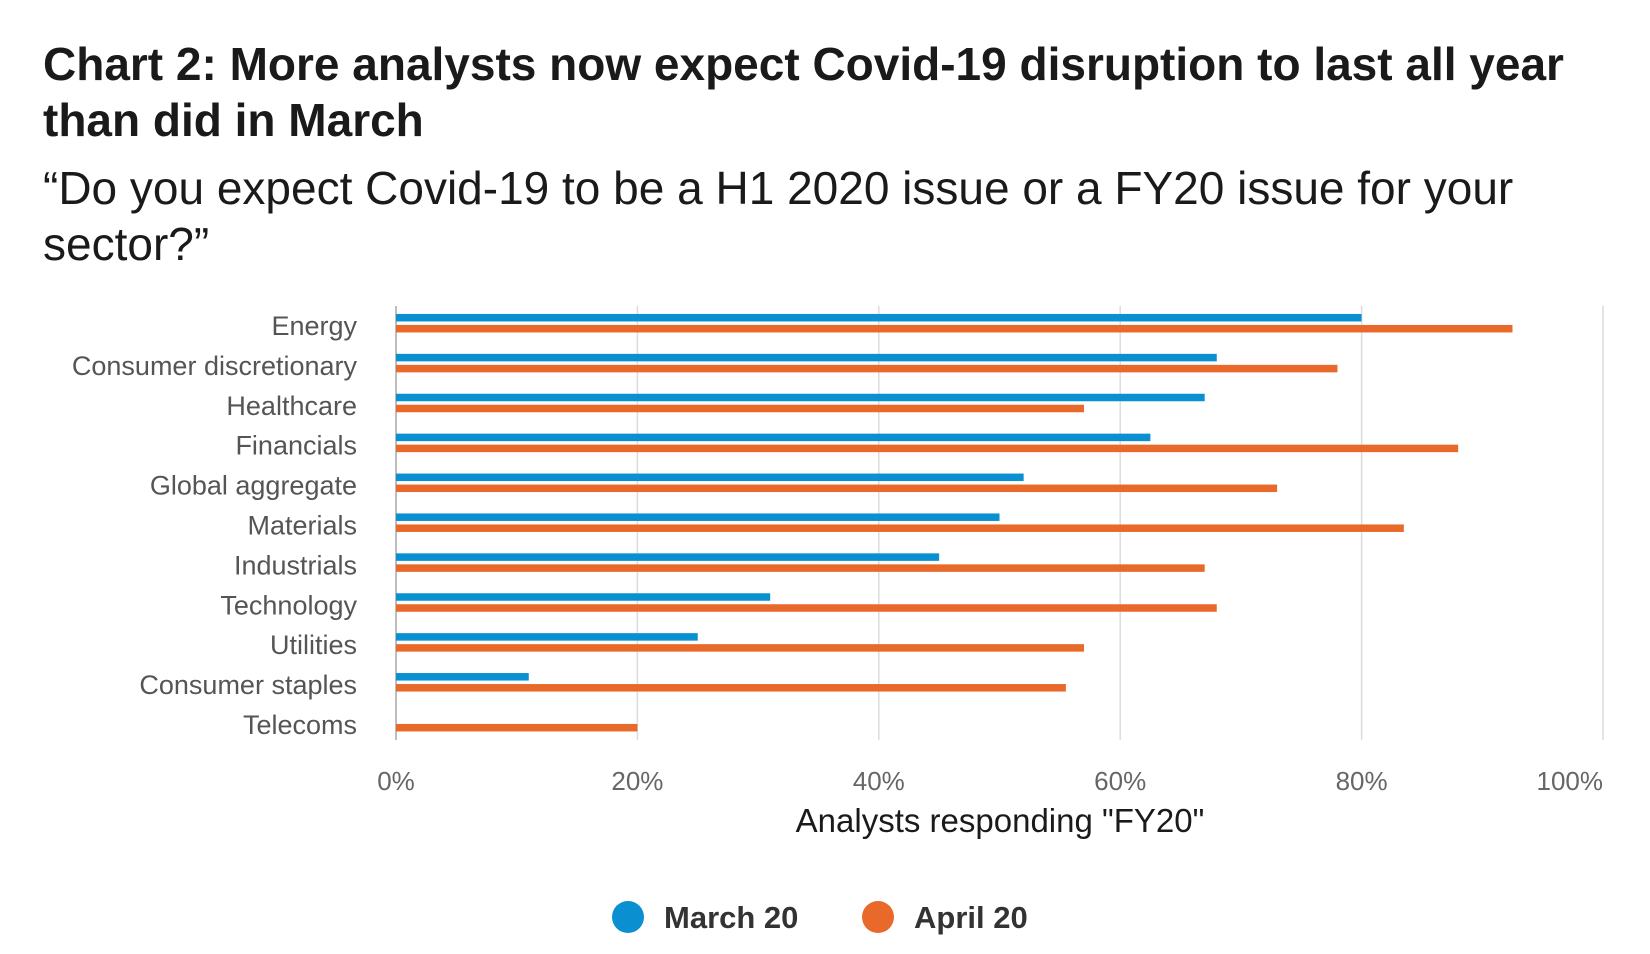 This screenshot has height=954, width=1650. I want to click on category-label: Consumer staples, so click(248, 685).